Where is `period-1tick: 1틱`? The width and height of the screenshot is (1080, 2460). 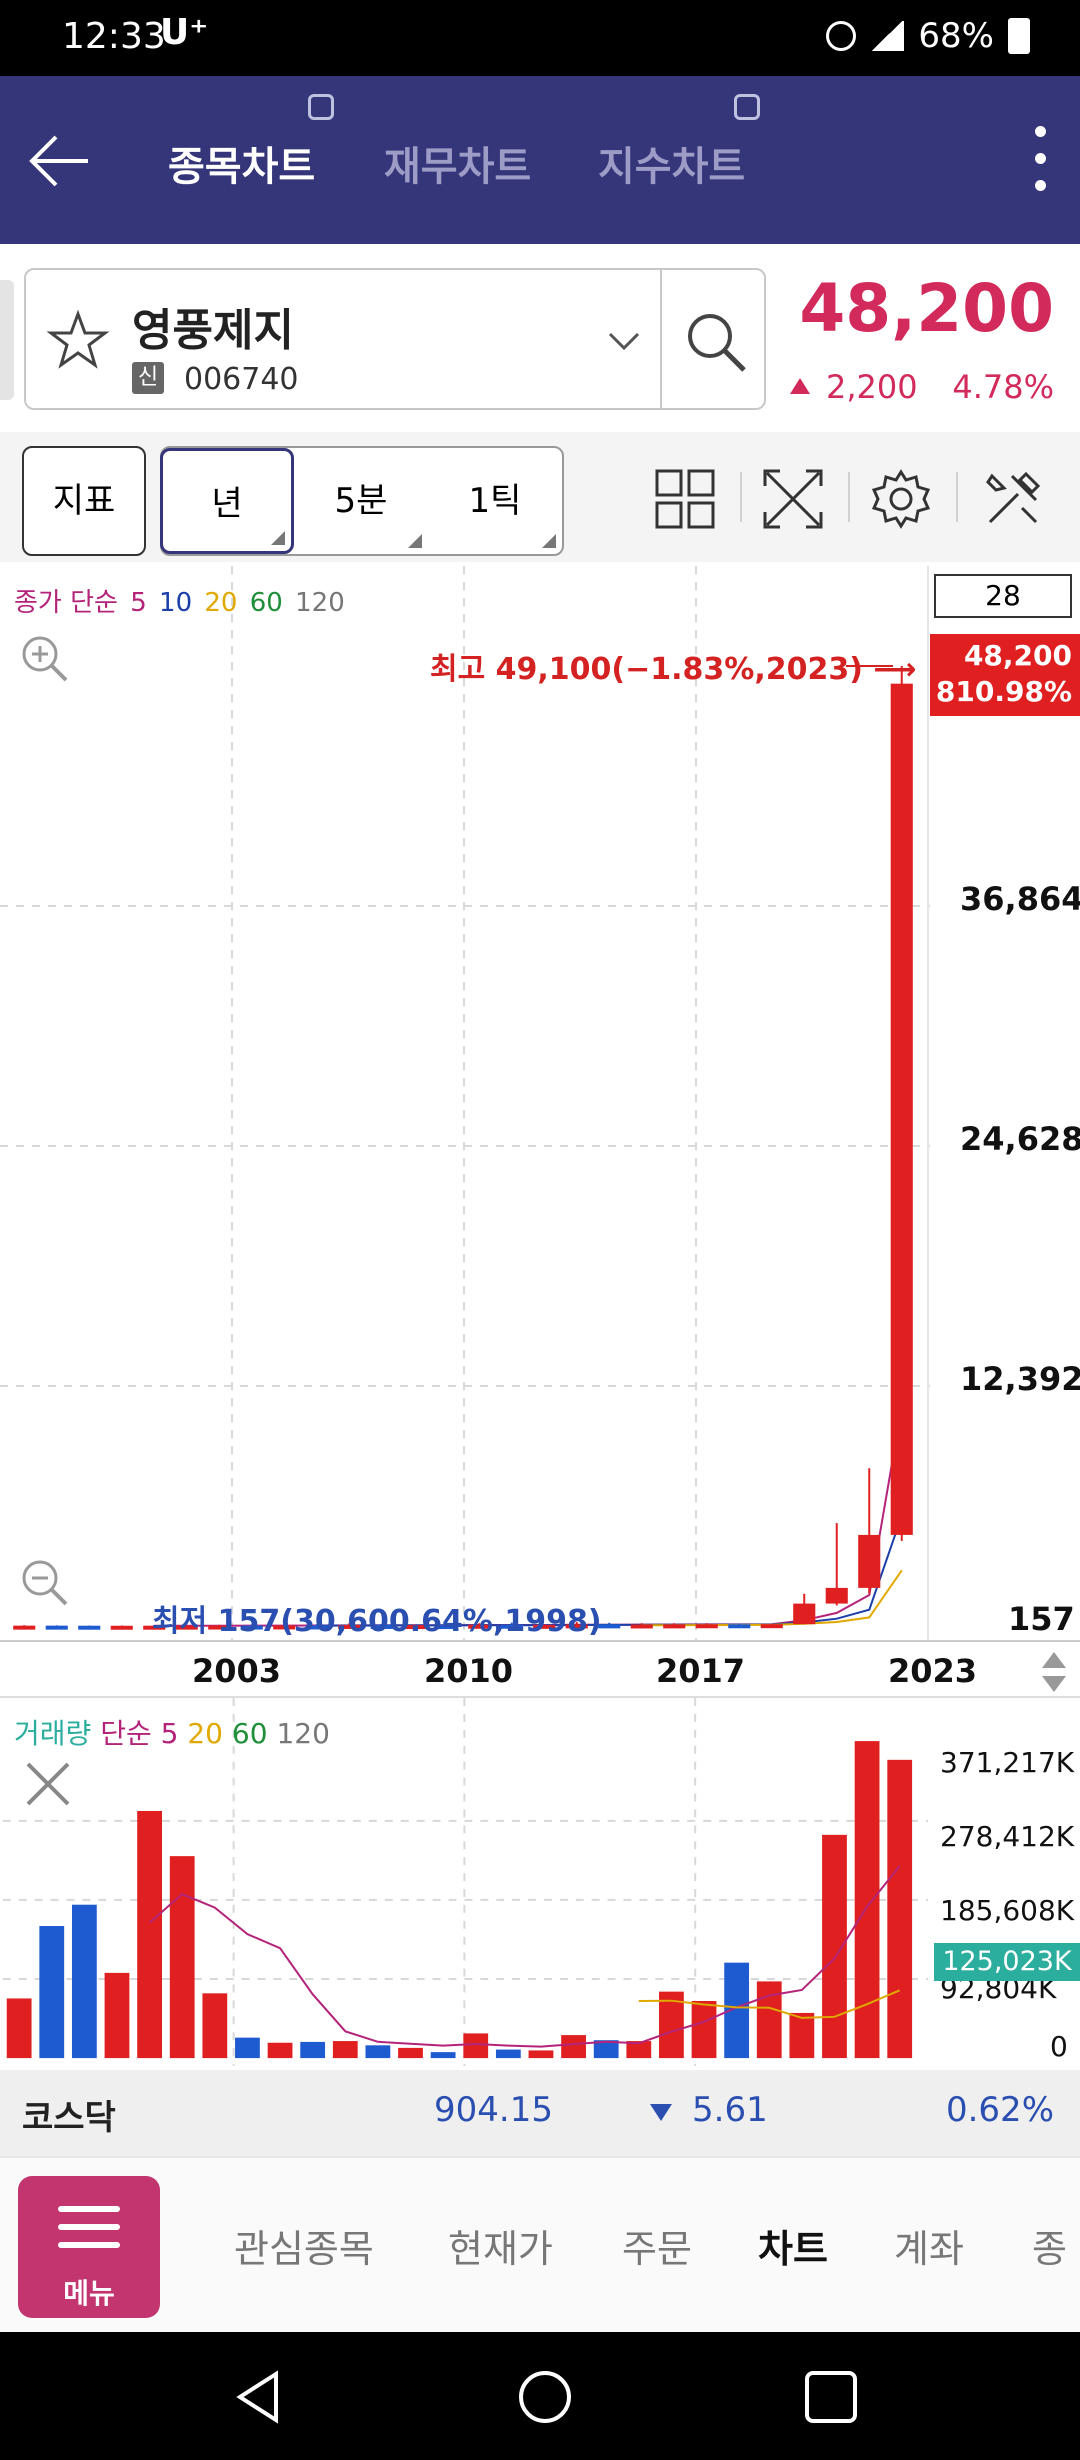 period-1tick: 1틱 is located at coordinates (495, 501).